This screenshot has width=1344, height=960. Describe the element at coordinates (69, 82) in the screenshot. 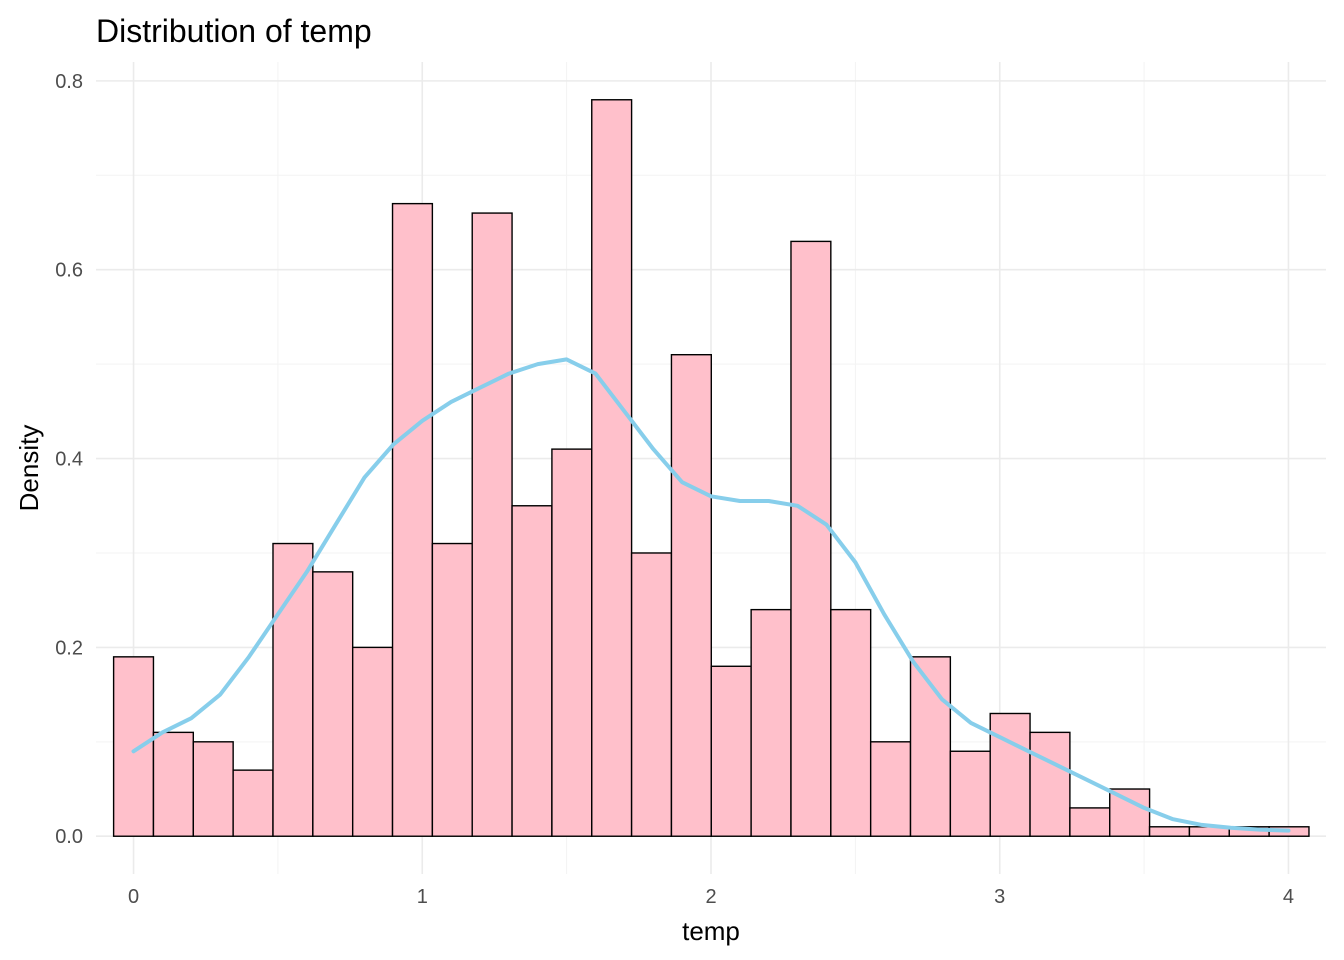

I see `y-tick-label: 0.8` at that location.